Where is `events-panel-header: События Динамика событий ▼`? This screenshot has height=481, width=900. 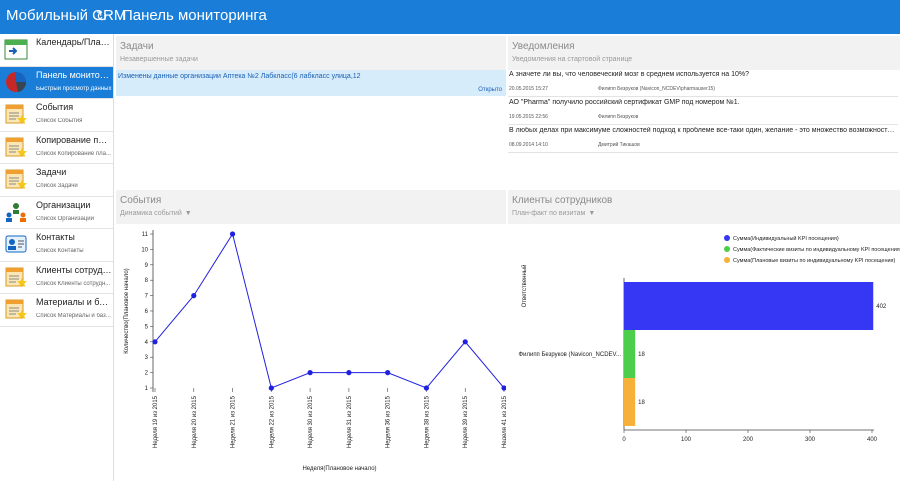 events-panel-header: События Динамика событий ▼ is located at coordinates (311, 207).